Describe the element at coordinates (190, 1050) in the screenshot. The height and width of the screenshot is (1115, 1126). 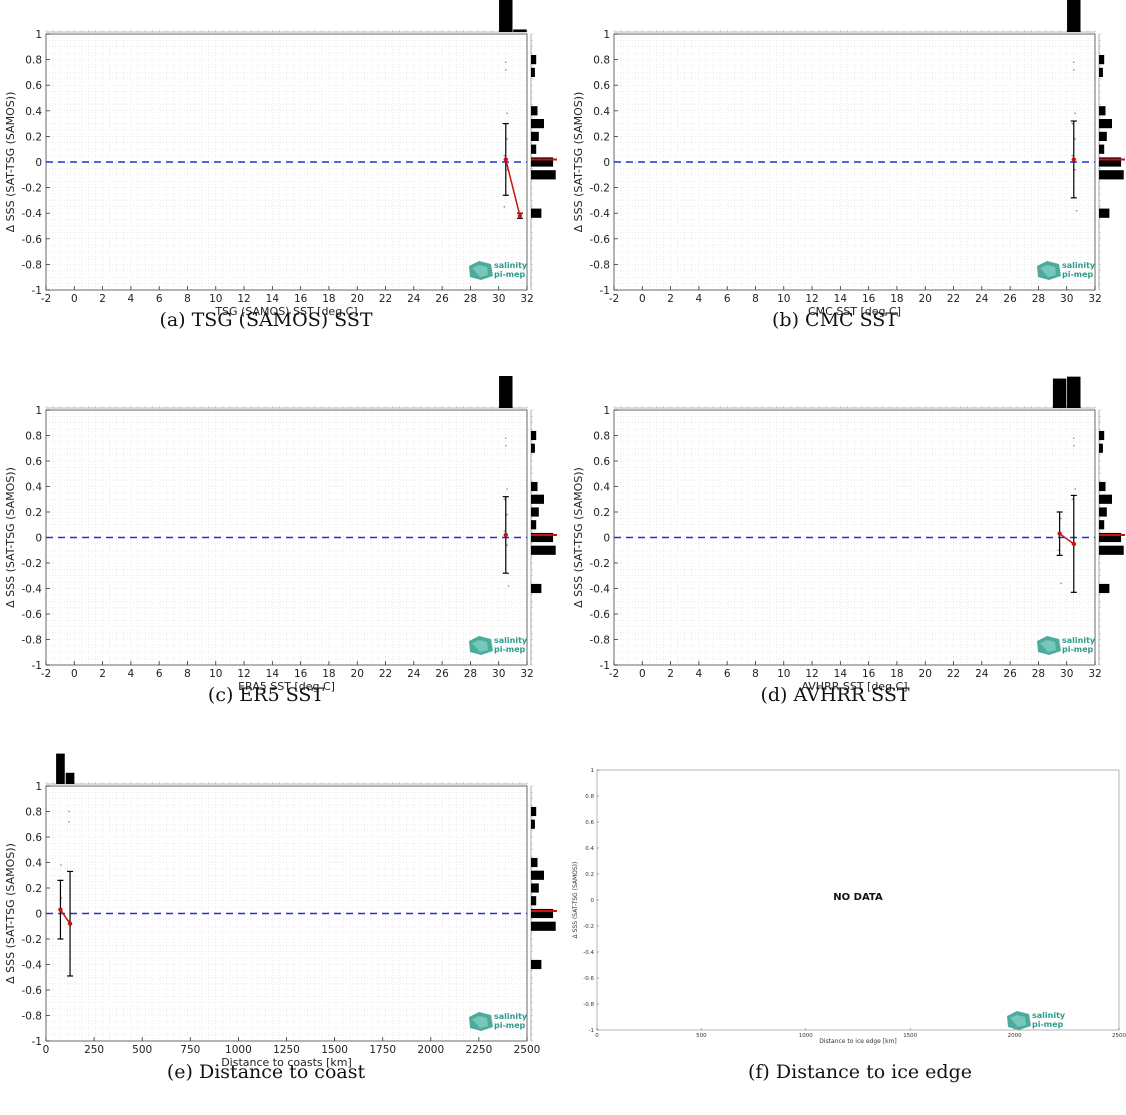
I see `x-tick-label: 750` at that location.